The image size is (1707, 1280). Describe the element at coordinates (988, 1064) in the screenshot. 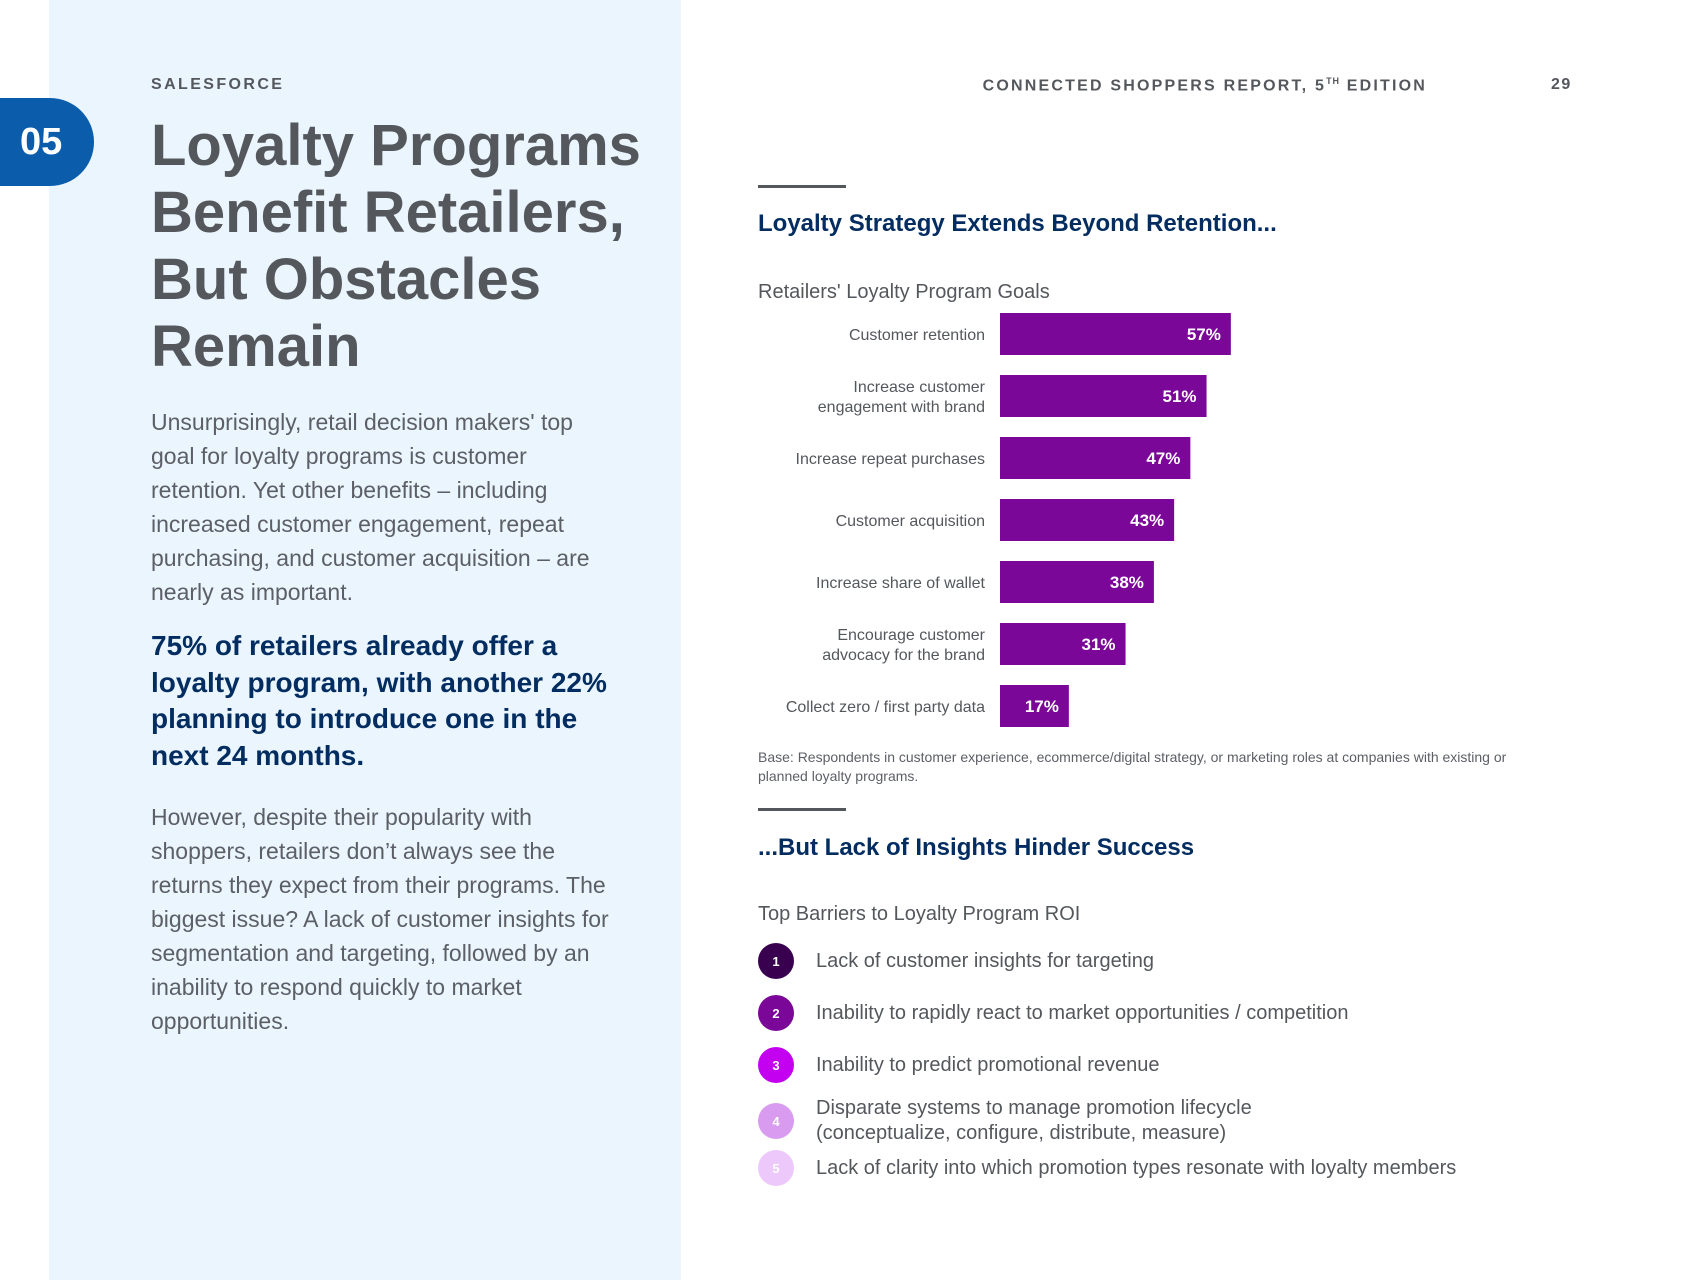

I see `barrier-text: Inability to predict promotional revenue` at that location.